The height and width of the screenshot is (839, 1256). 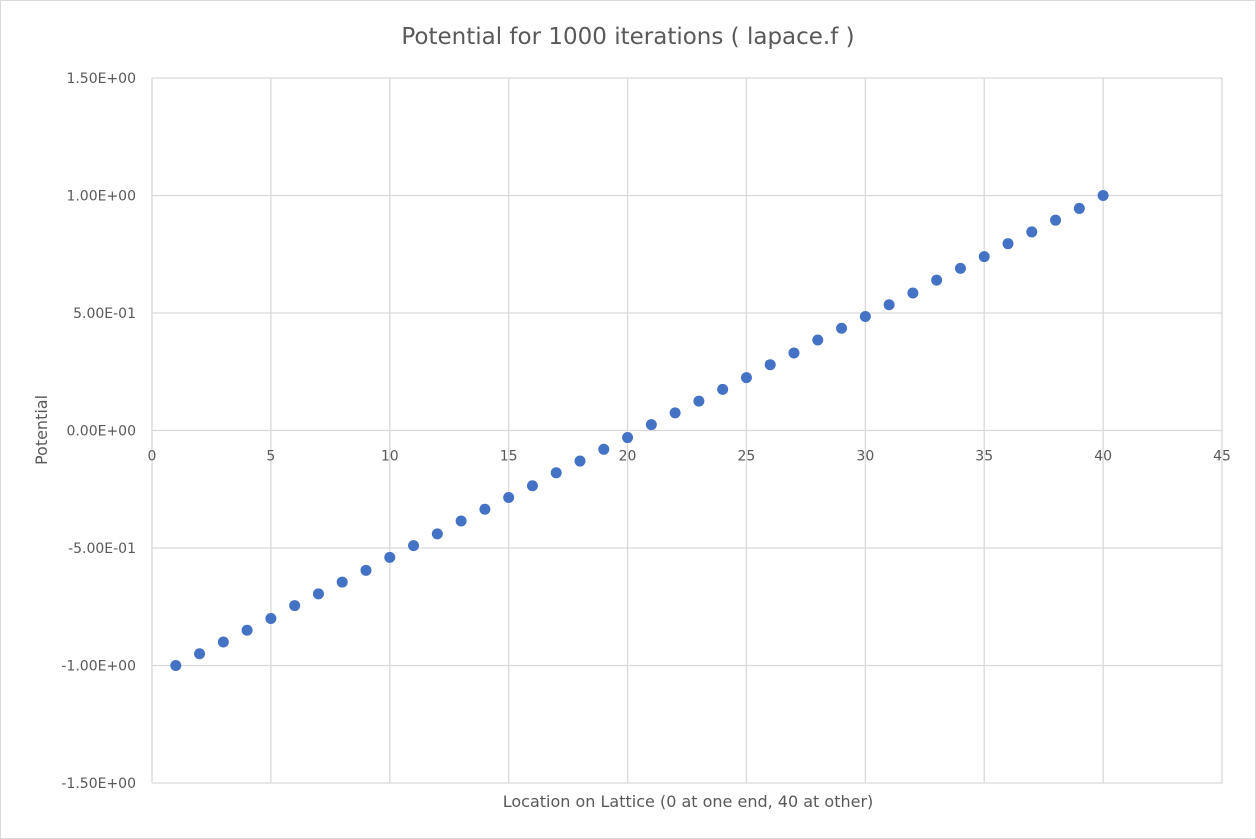 What do you see at coordinates (984, 457) in the screenshot?
I see `x-tick-label: 35` at bounding box center [984, 457].